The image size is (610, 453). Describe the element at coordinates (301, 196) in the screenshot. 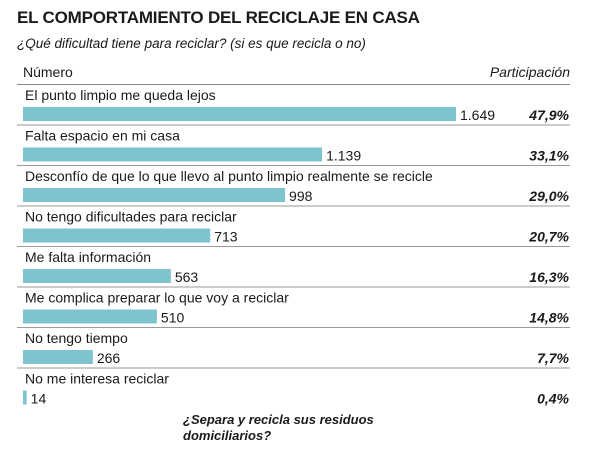

I see `value-label: 998` at that location.